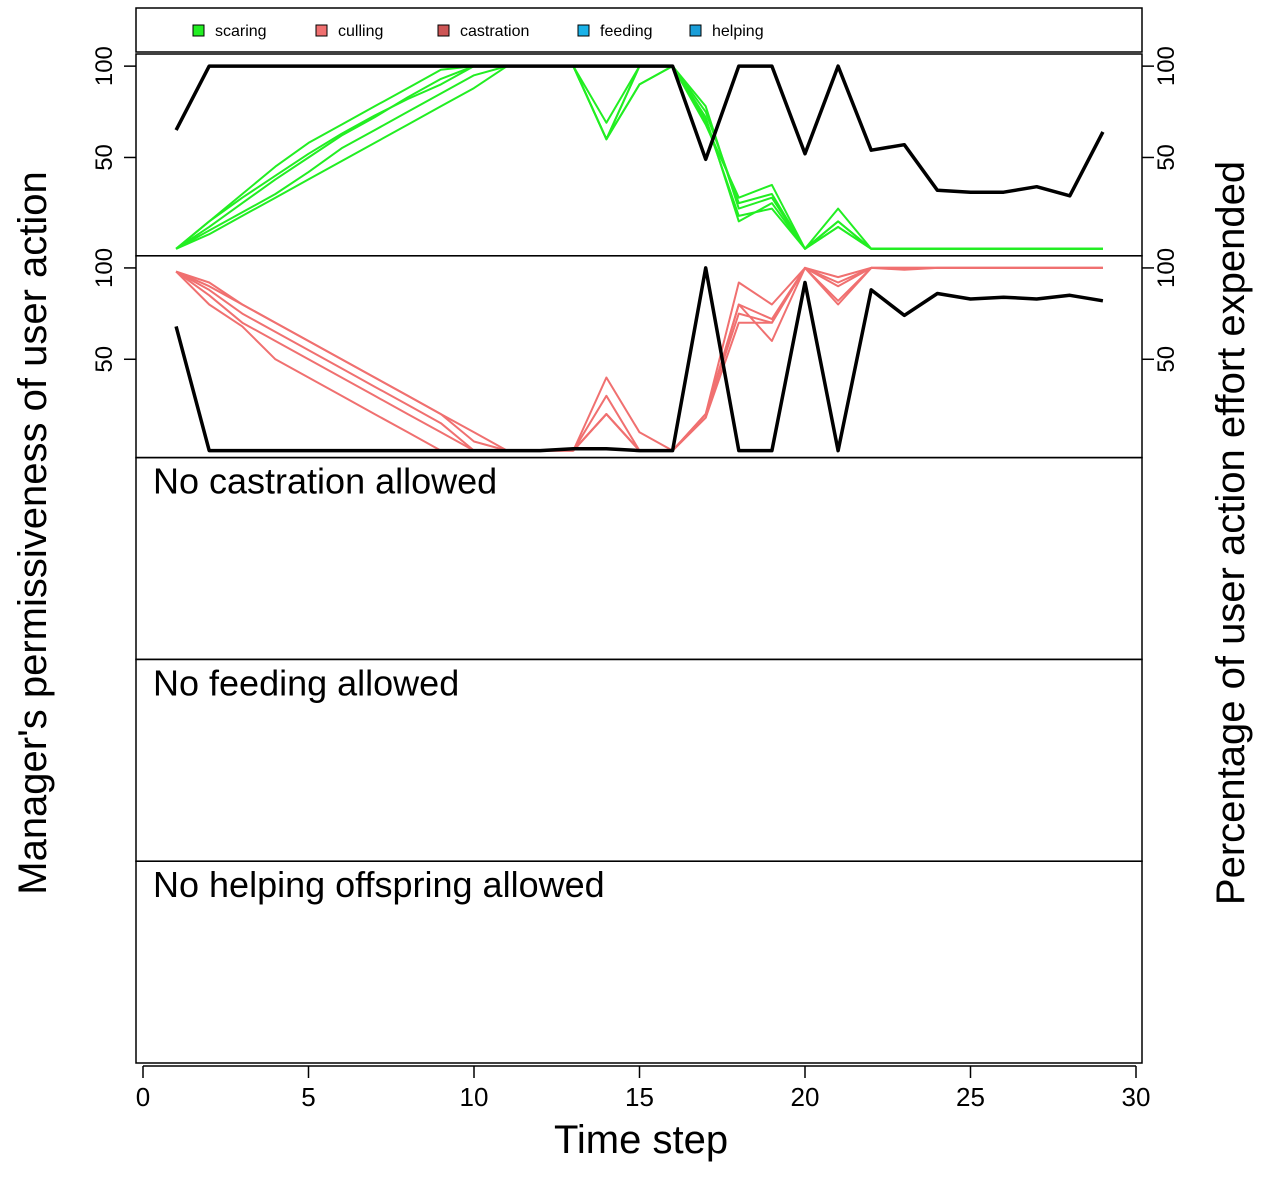 The width and height of the screenshot is (1267, 1178). What do you see at coordinates (306, 682) in the screenshot?
I see `panel-message-feeding: No feeding allowed` at bounding box center [306, 682].